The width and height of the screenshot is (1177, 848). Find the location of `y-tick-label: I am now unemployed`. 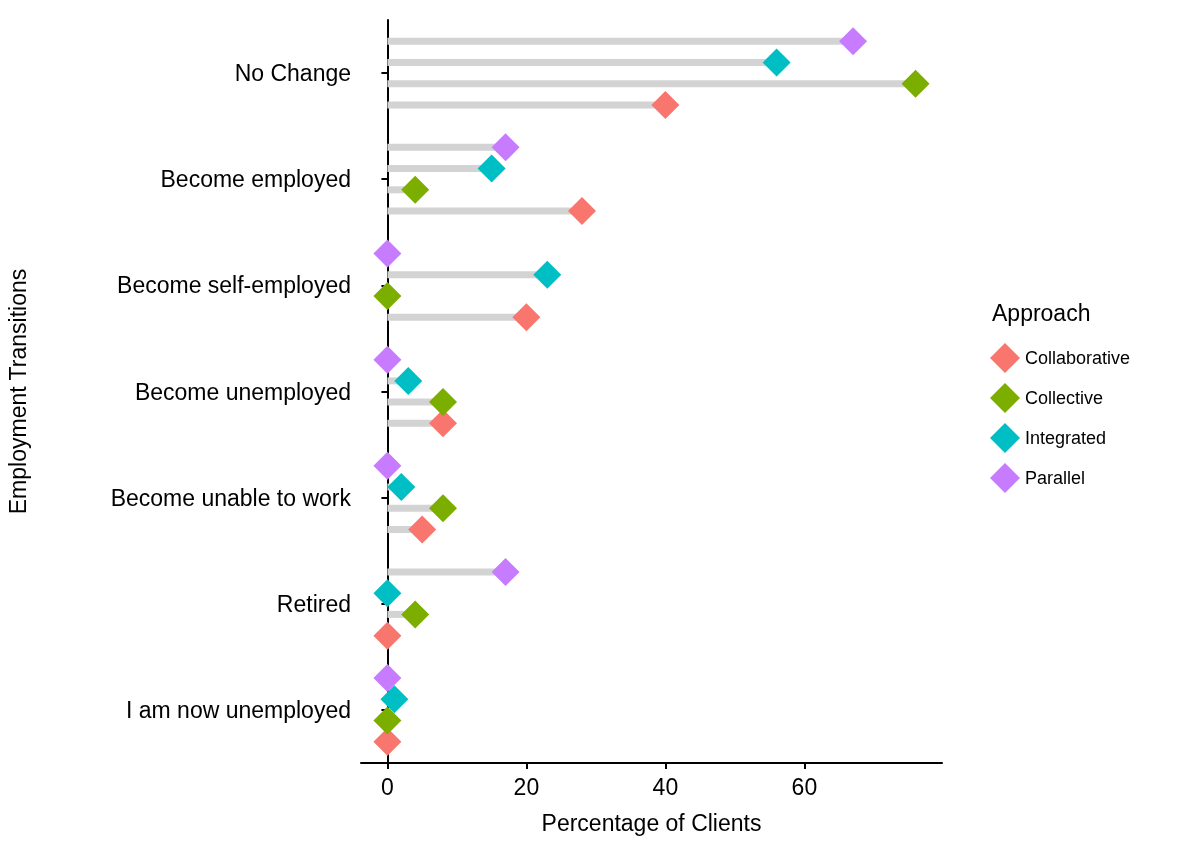

y-tick-label: I am now unemployed is located at coordinates (238, 709).